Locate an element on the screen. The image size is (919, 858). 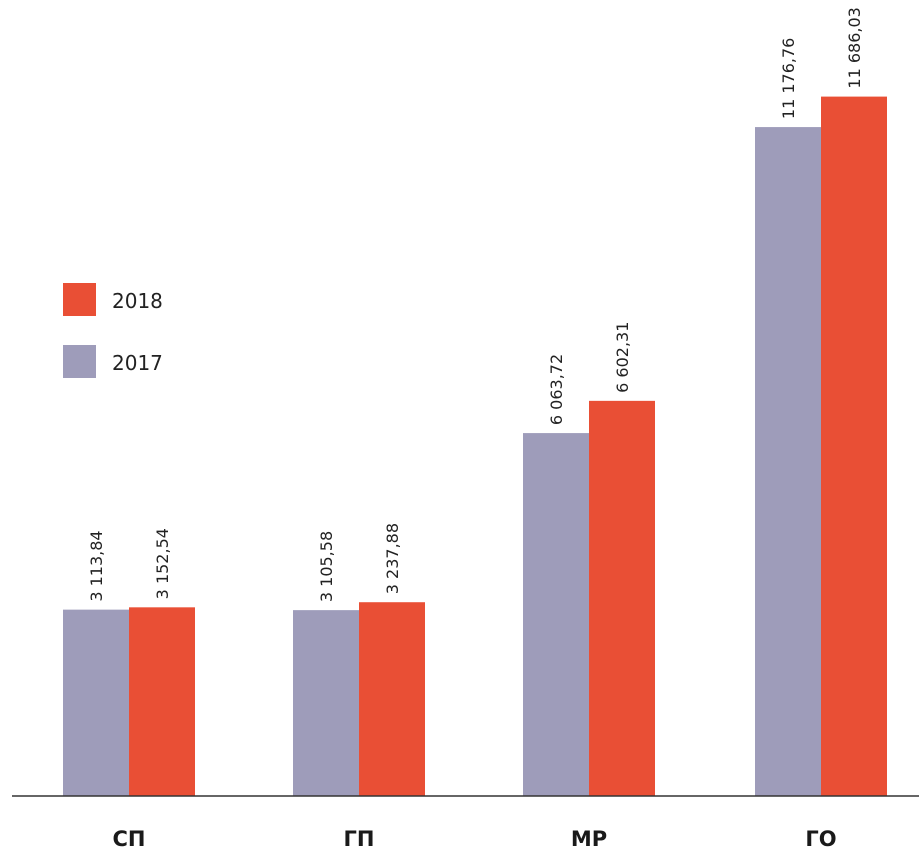
value-label-2017-3: 11 176,76 is located at coordinates (788, 78).